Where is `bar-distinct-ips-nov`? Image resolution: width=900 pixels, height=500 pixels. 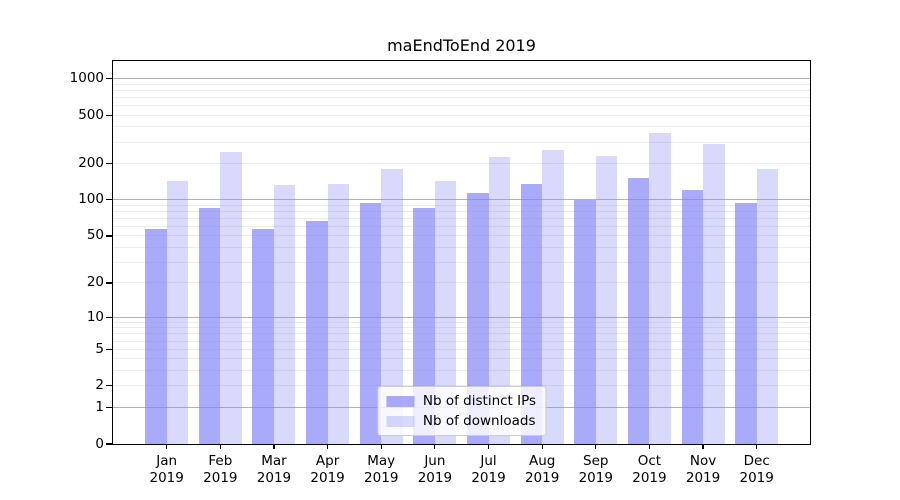 bar-distinct-ips-nov is located at coordinates (692, 316).